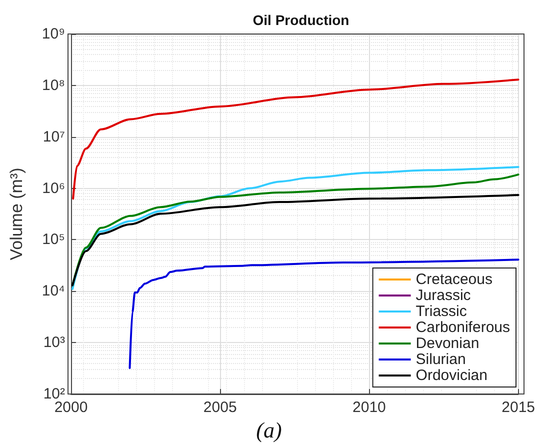 The width and height of the screenshot is (538, 445). What do you see at coordinates (463, 327) in the screenshot?
I see `legend-label: Carboniferous` at bounding box center [463, 327].